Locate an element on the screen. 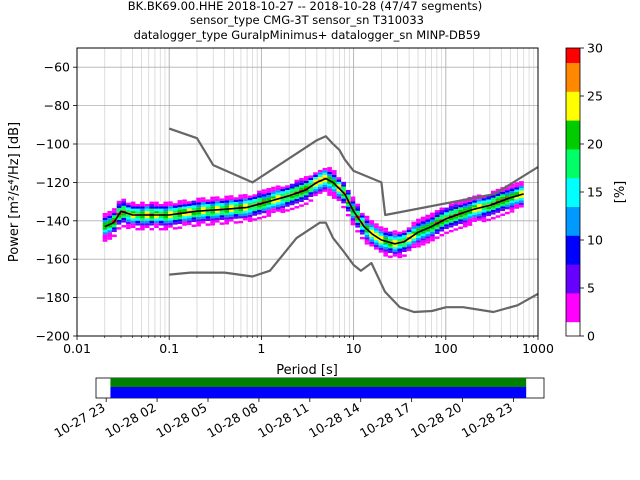  x-tick-label: 0.1 is located at coordinates (169, 348).